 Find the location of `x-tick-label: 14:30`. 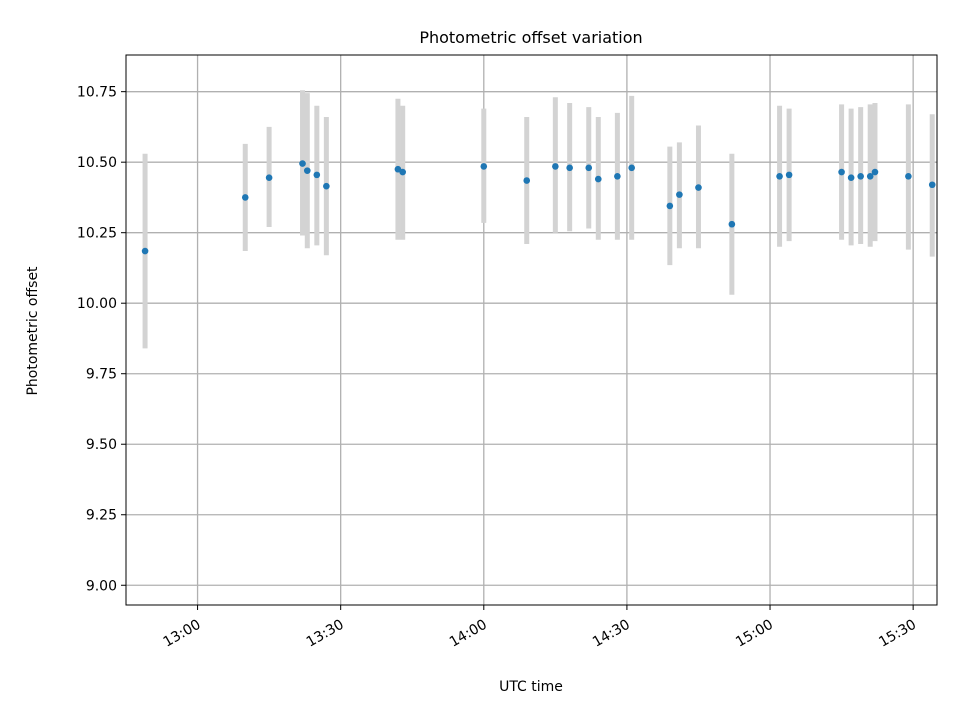

x-tick-label: 14:30 is located at coordinates (611, 634).